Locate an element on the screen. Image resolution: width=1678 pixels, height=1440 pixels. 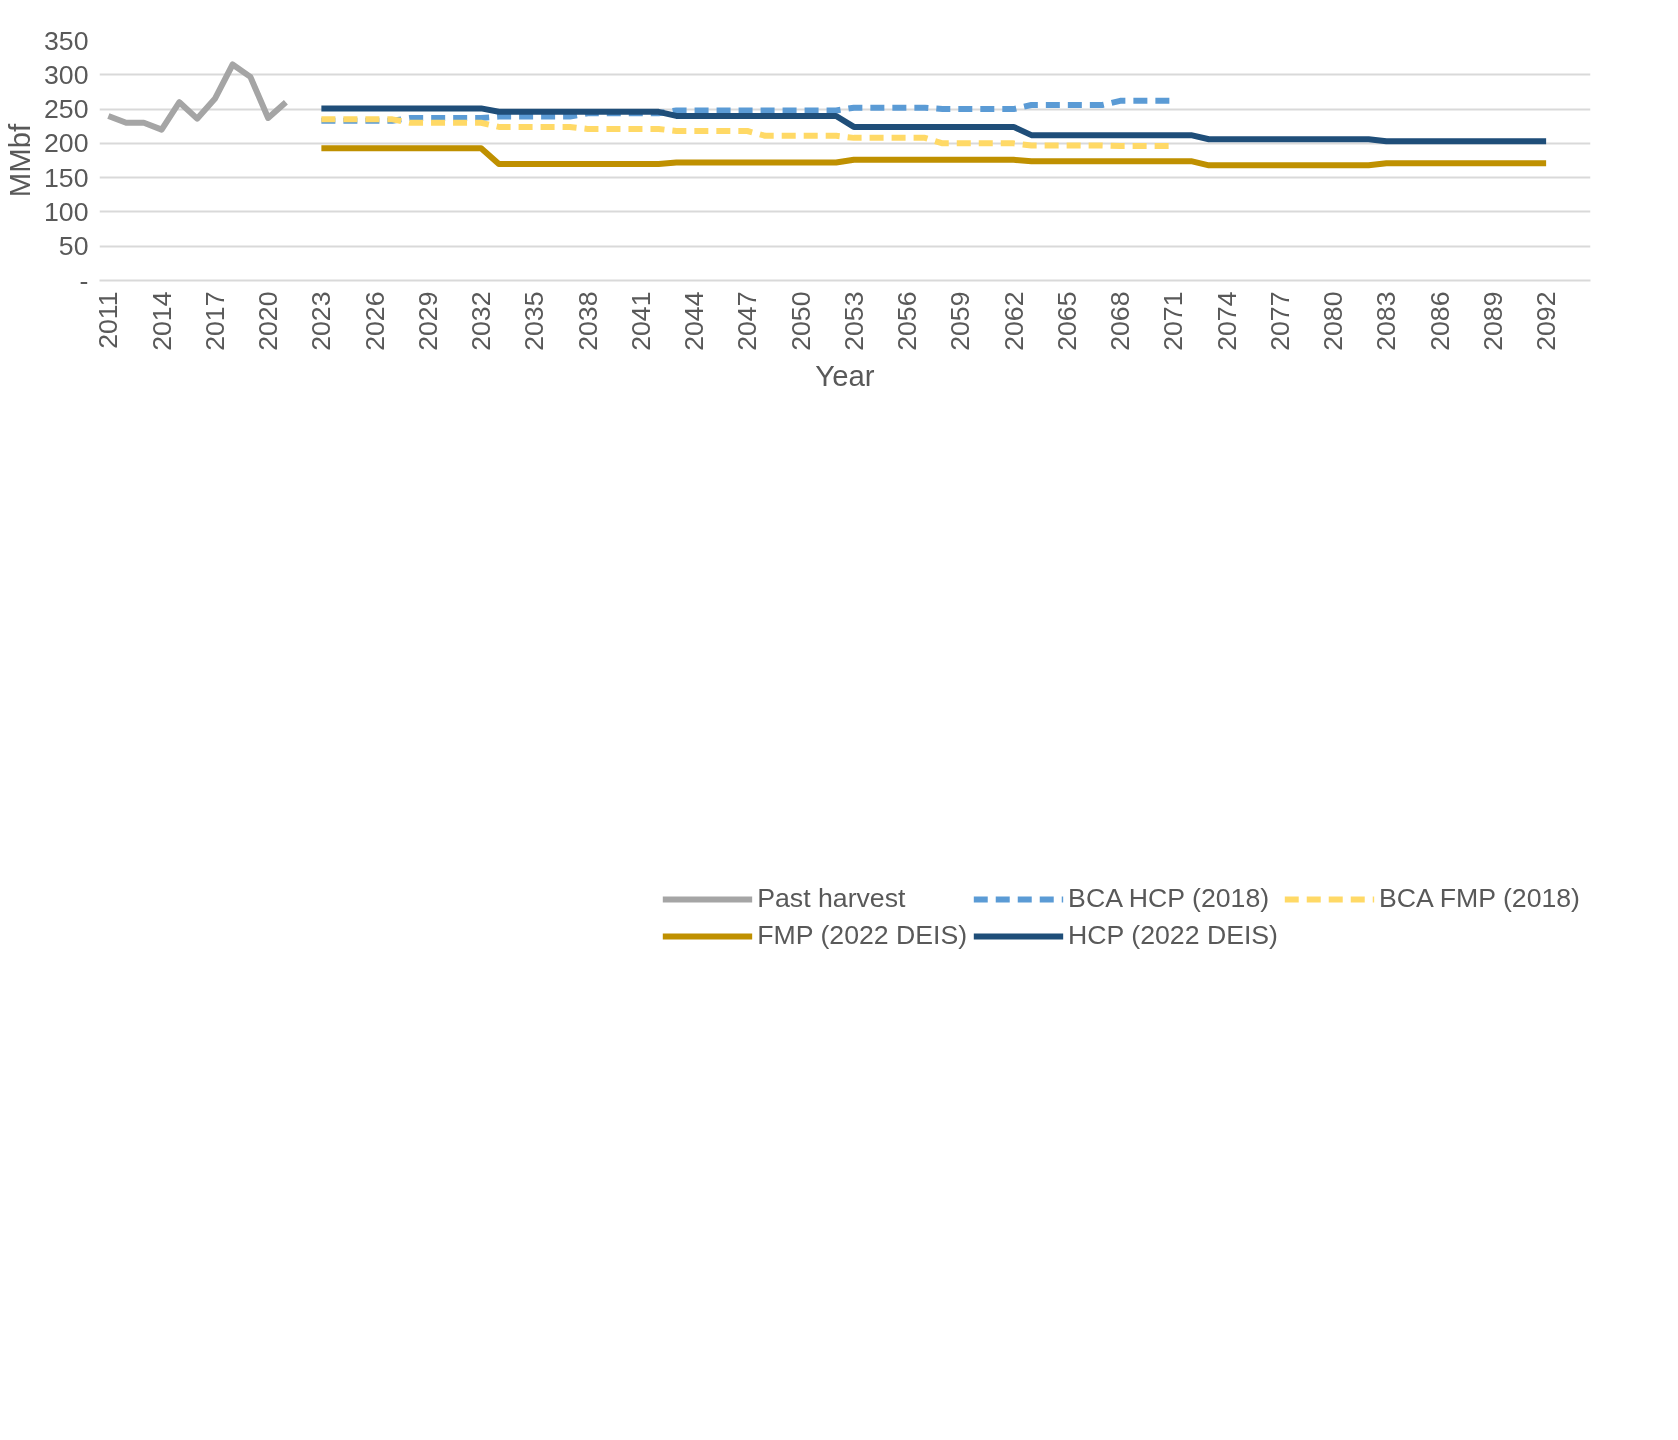
x-tick-label: 2047 is located at coordinates (747, 321).